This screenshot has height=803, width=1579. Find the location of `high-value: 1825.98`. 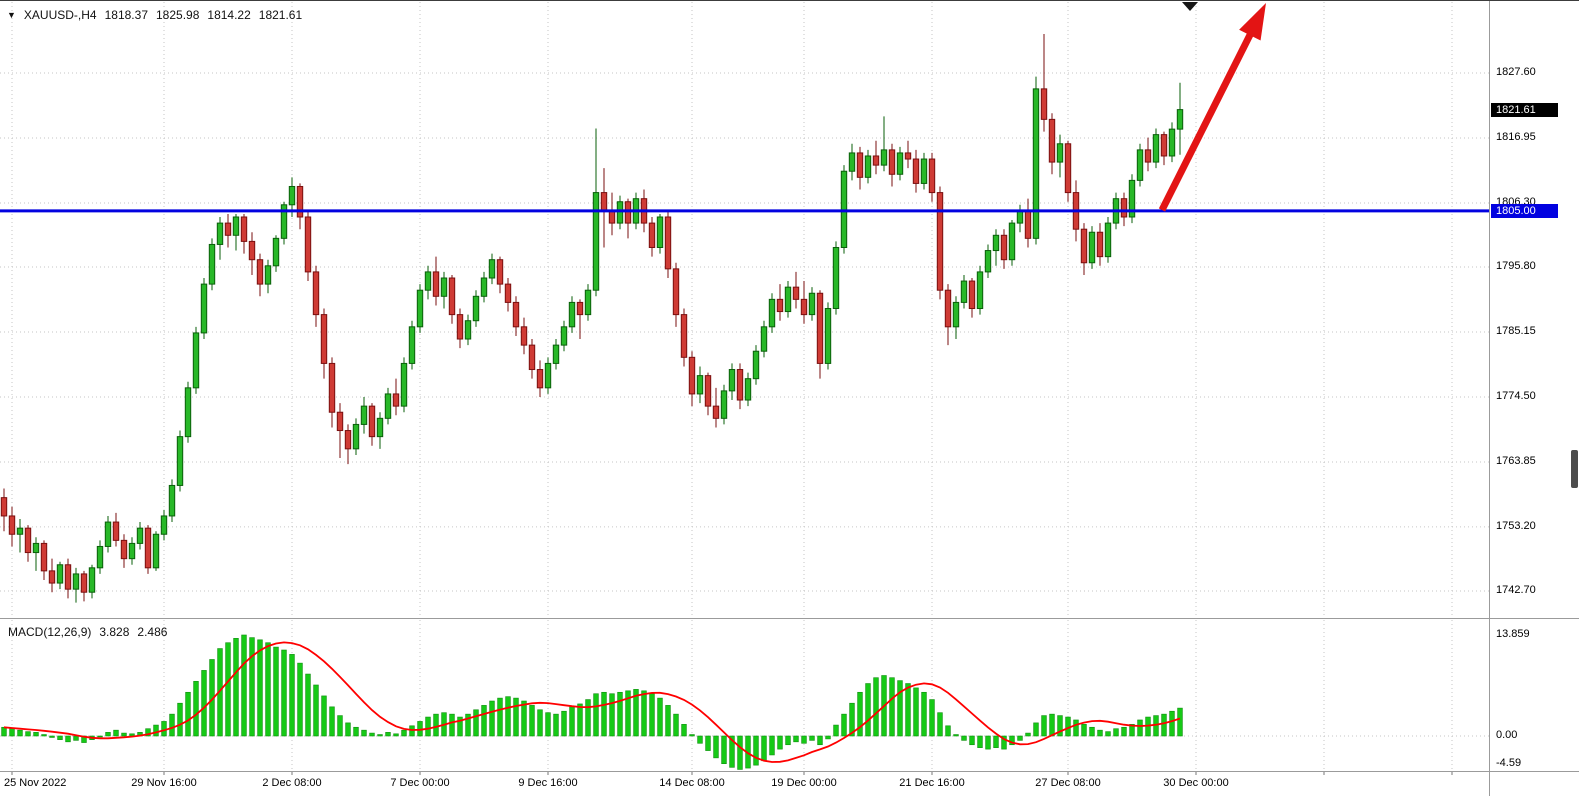

high-value: 1825.98 is located at coordinates (178, 15).